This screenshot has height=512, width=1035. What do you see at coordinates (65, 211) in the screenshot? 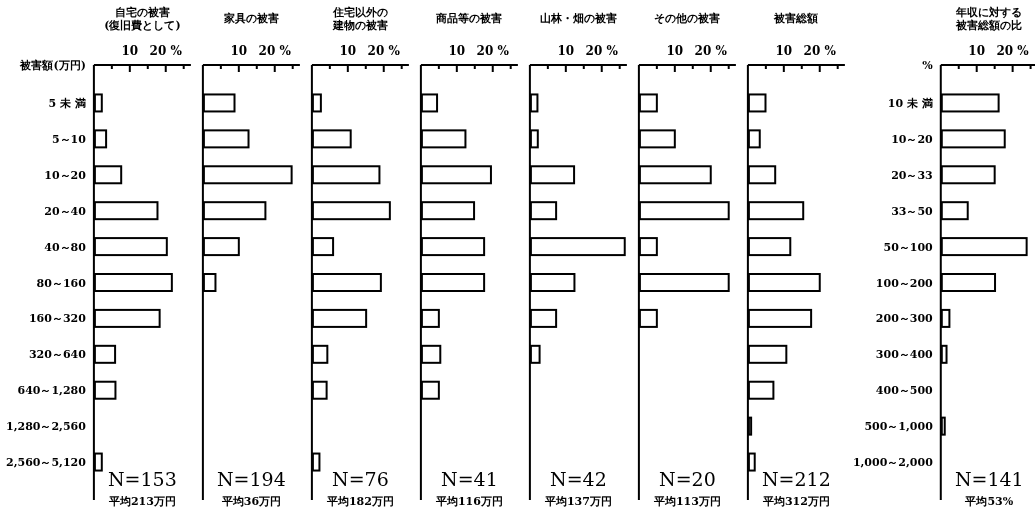
I see `y-tick-label: 20～40` at bounding box center [65, 211].